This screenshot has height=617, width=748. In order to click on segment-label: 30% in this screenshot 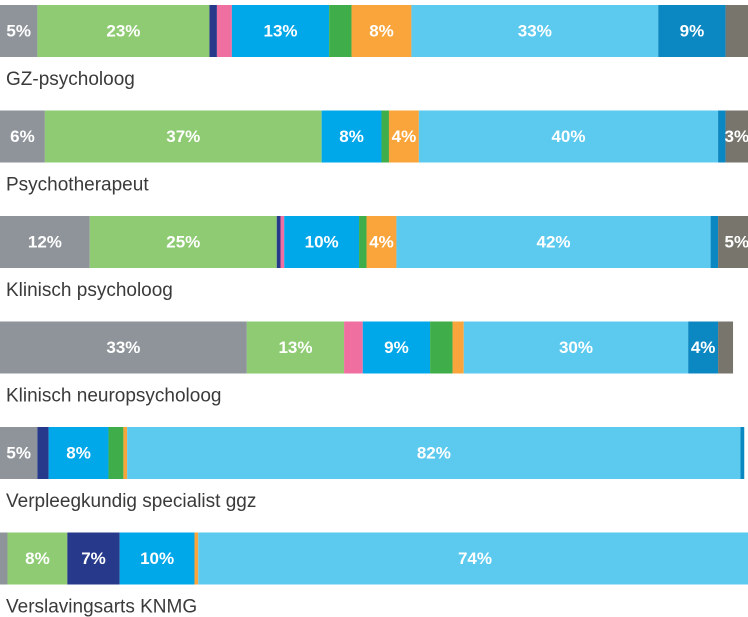, I will do `click(576, 347)`.